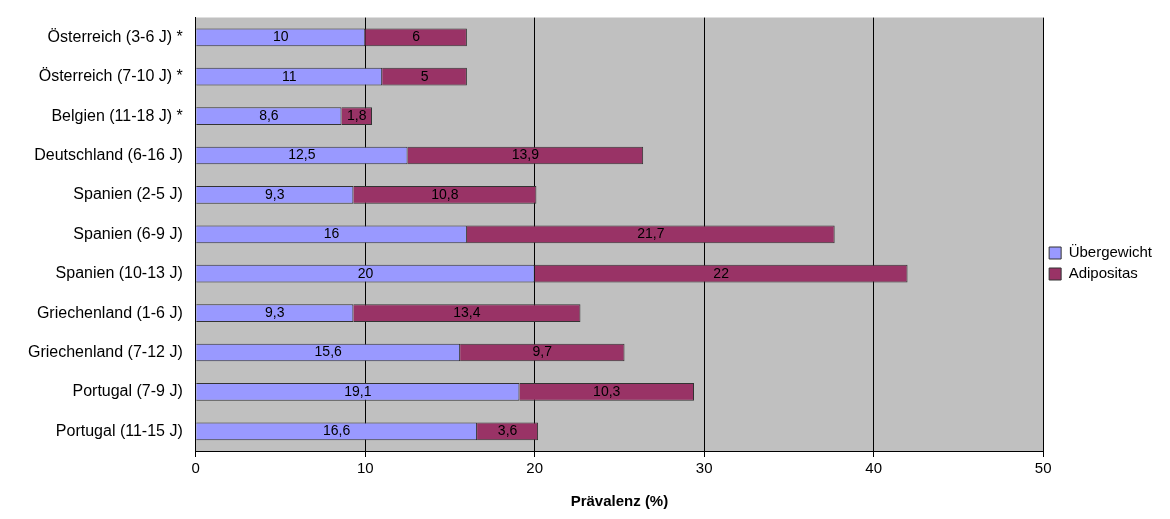 This screenshot has width=1170, height=519. I want to click on x-tick-label: 10, so click(365, 468).